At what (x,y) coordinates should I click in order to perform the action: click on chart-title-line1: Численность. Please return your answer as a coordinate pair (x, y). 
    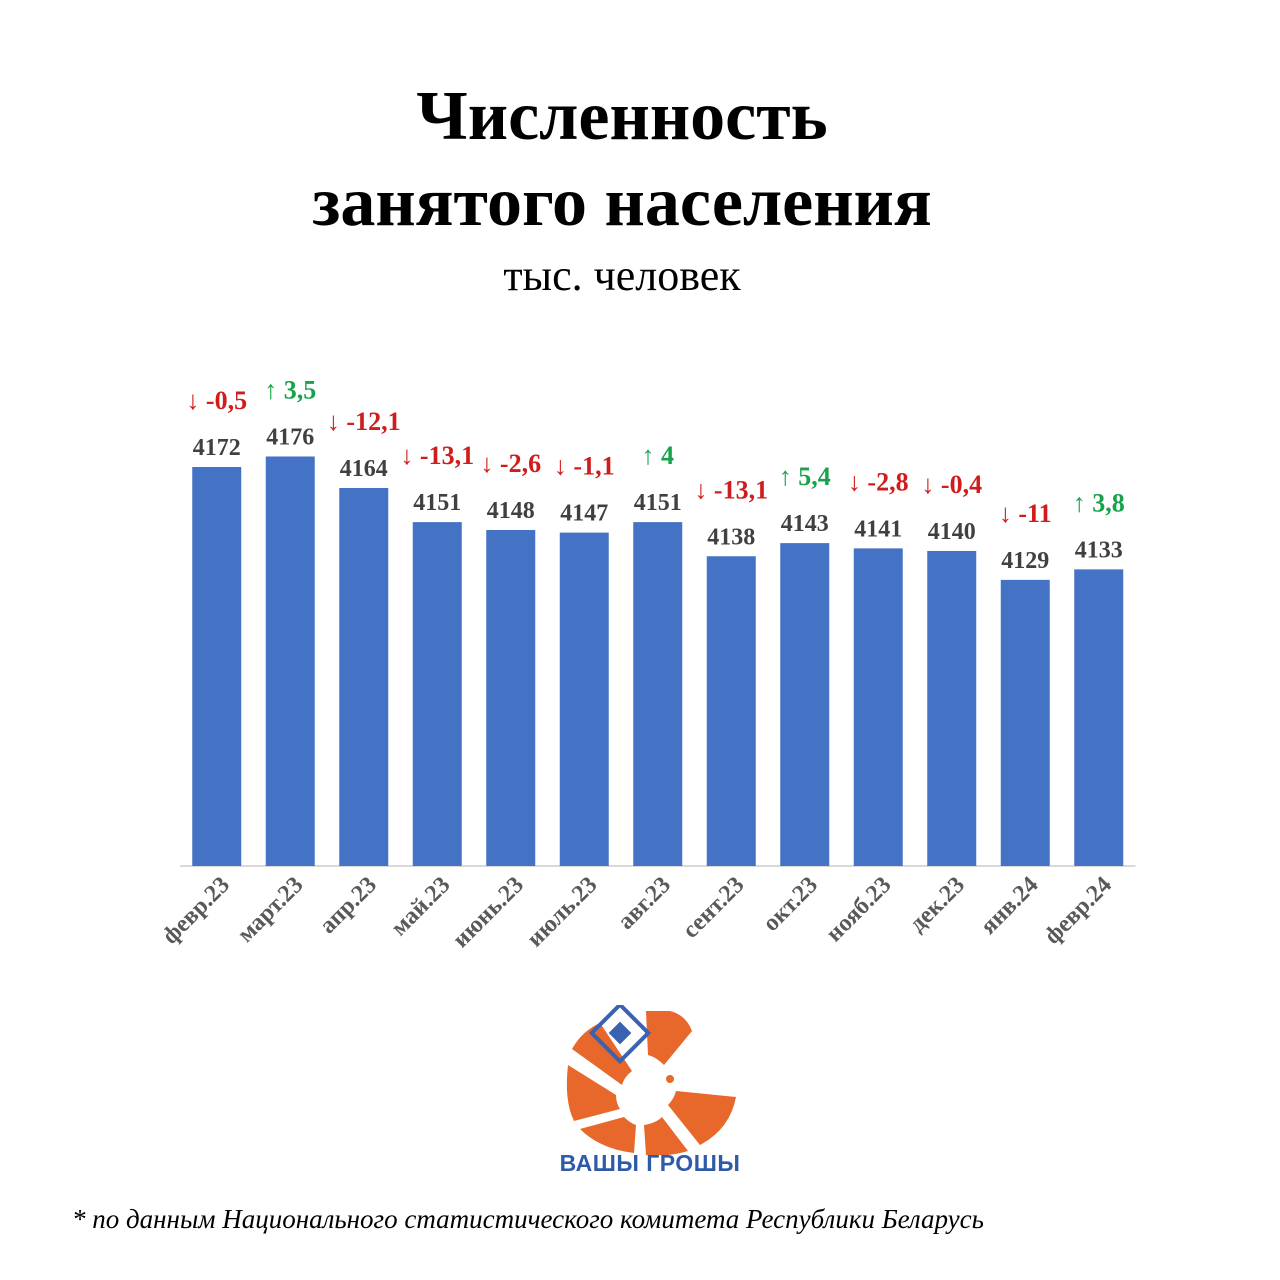
    Looking at the image, I should click on (622, 116).